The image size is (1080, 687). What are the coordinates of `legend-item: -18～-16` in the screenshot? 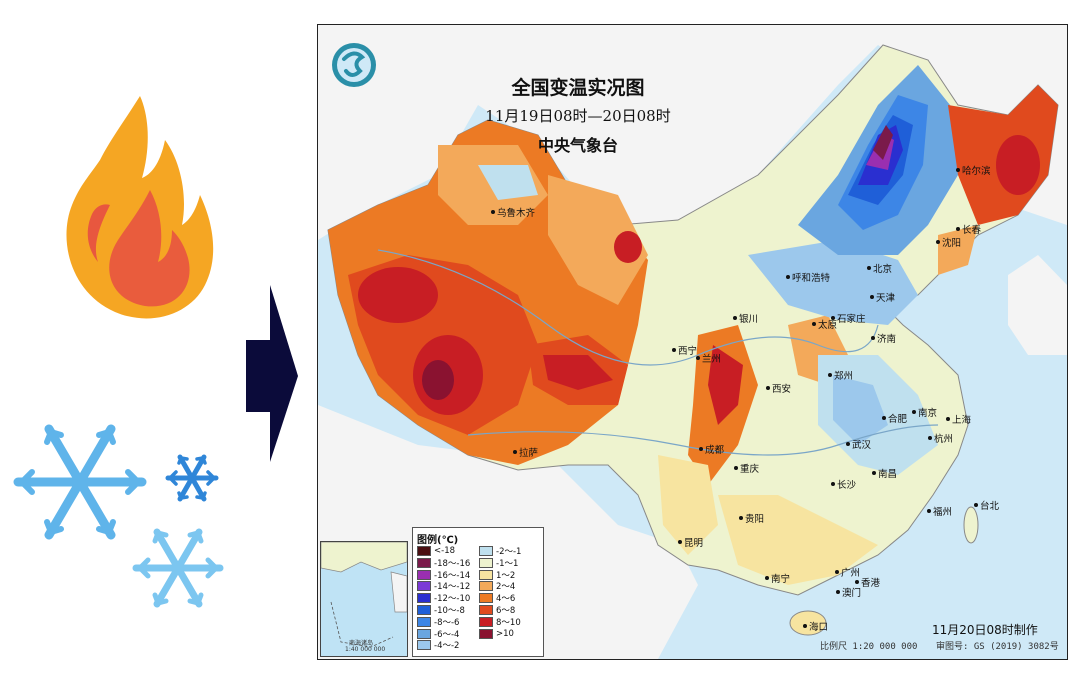 It's located at (443, 563).